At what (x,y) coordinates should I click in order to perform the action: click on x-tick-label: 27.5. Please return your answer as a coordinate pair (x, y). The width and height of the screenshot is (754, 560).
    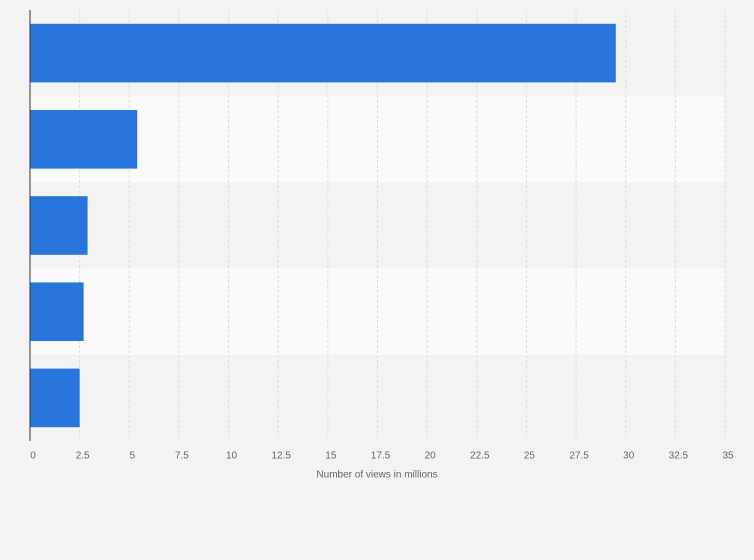
    Looking at the image, I should click on (579, 456).